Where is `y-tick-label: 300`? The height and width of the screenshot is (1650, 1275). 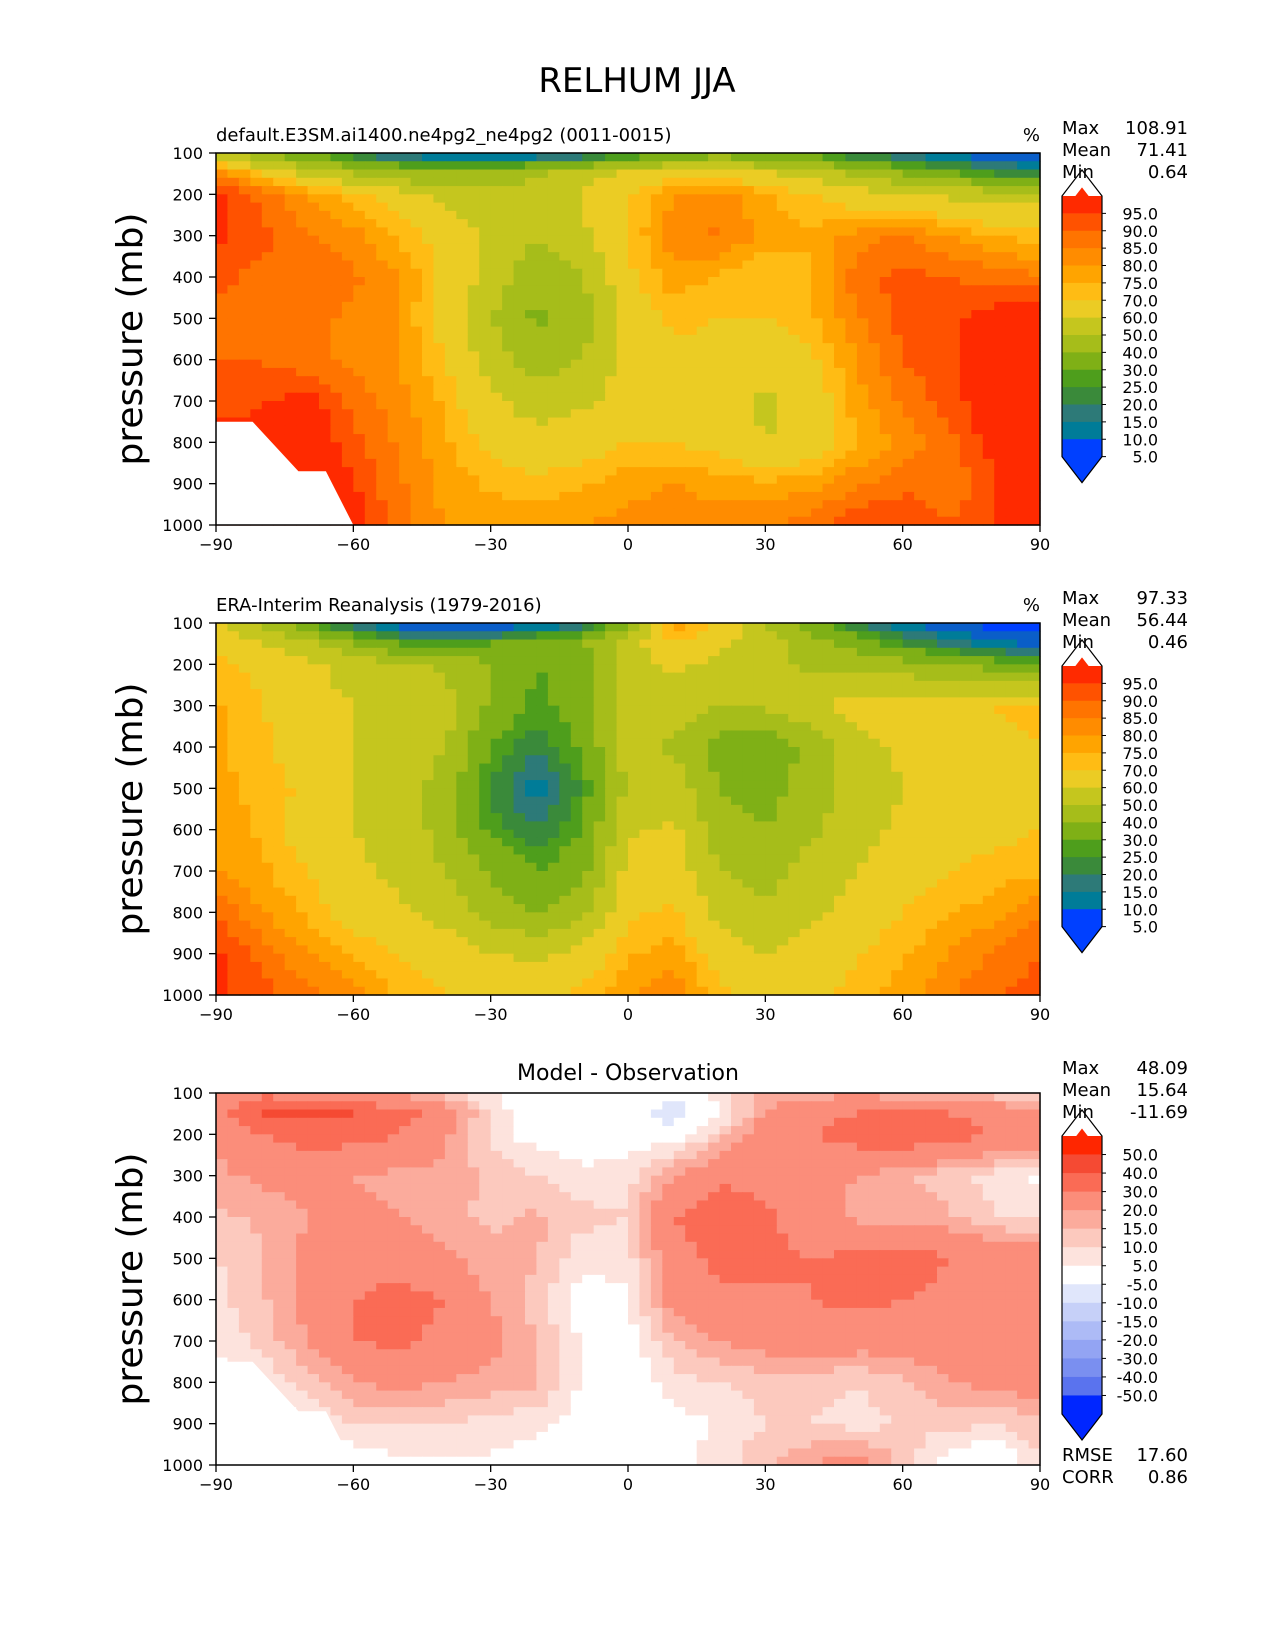
y-tick-label: 300 is located at coordinates (187, 236).